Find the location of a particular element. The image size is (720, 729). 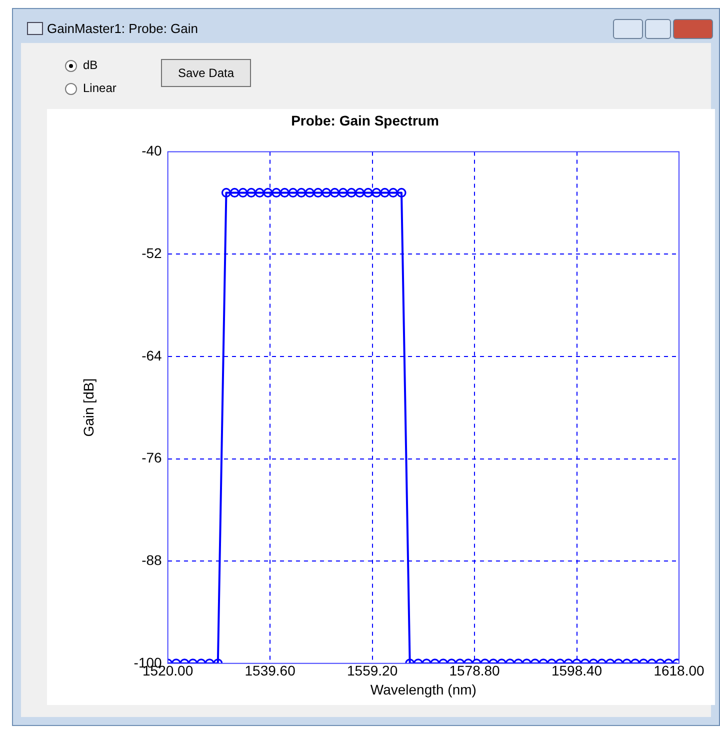

text: Linear is located at coordinates (99, 88).